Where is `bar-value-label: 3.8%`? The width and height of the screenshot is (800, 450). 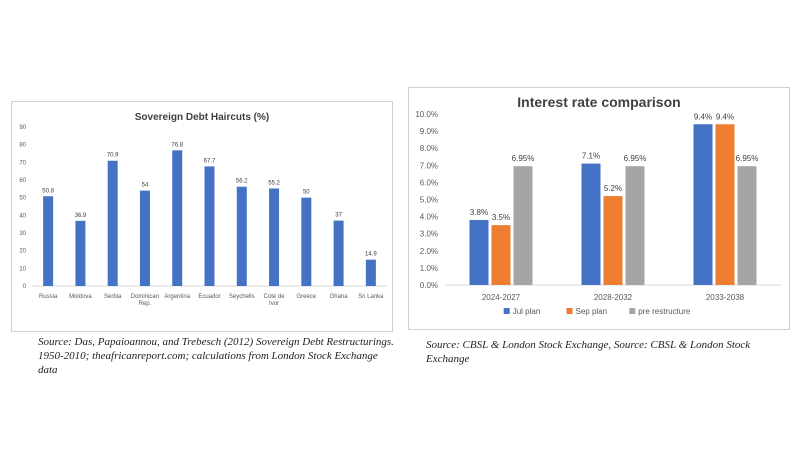 bar-value-label: 3.8% is located at coordinates (479, 212).